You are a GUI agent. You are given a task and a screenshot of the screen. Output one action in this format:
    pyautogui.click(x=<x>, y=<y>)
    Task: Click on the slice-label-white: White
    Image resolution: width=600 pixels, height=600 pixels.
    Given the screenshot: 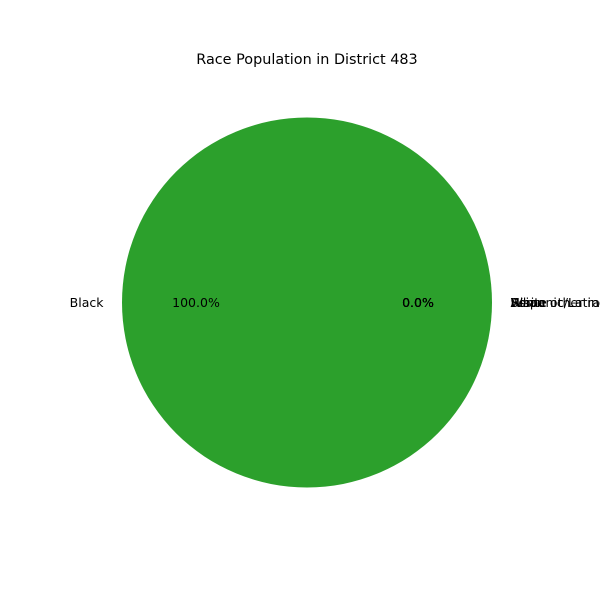 What is the action you would take?
    pyautogui.click(x=529, y=302)
    